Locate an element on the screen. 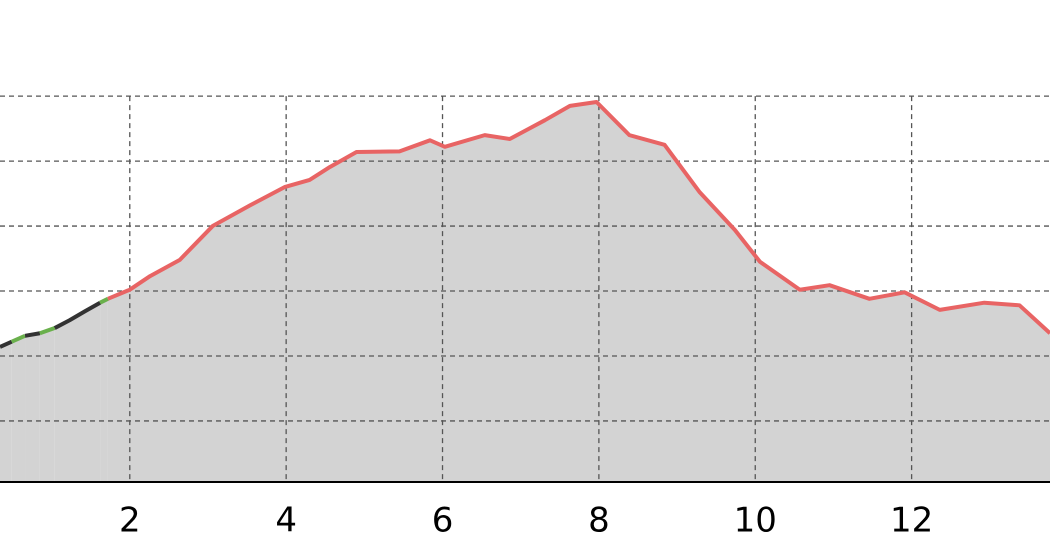 The height and width of the screenshot is (560, 1050). x-tick-label: 6 is located at coordinates (443, 521).